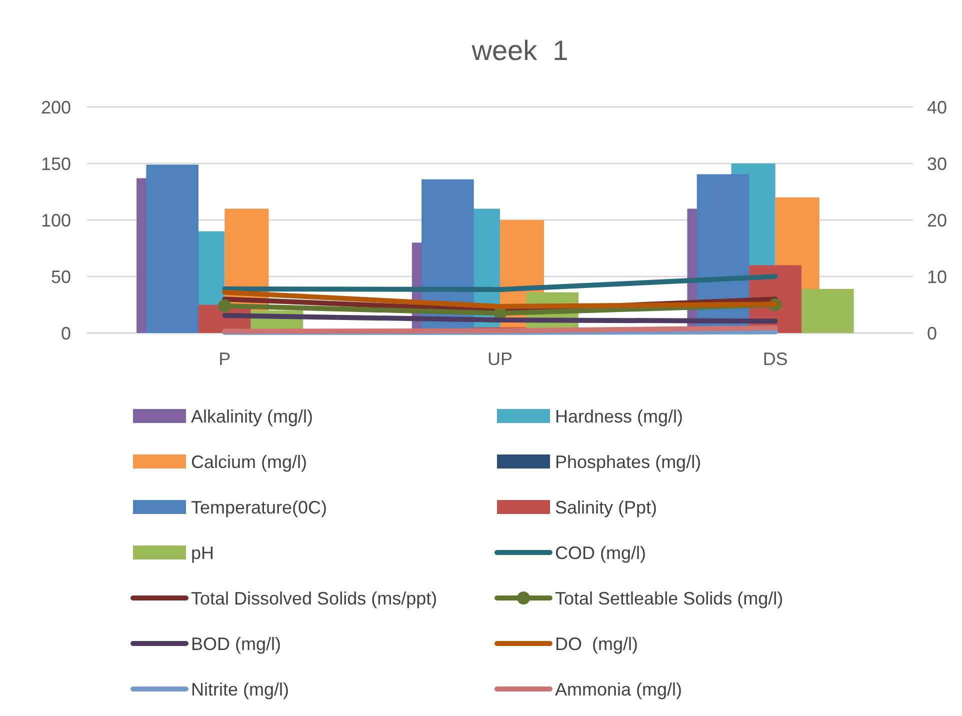  Describe the element at coordinates (65, 333) in the screenshot. I see `y-tick-label: 0` at that location.